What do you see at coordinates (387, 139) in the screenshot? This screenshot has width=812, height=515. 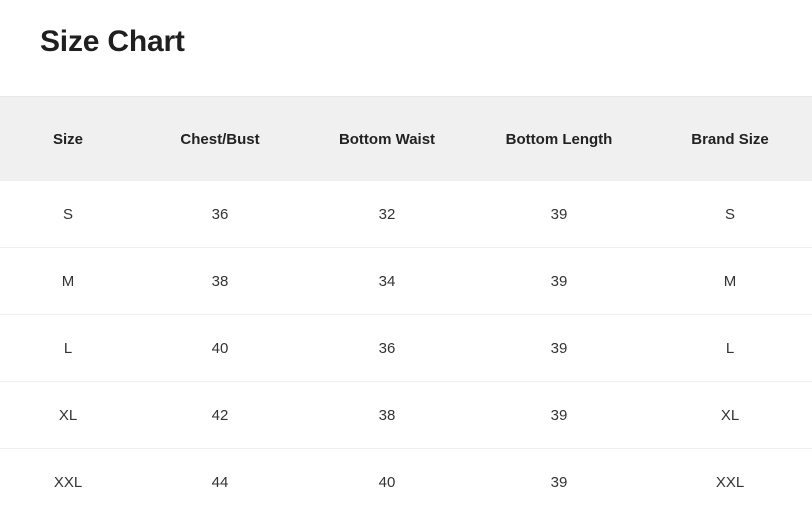 I see `column-header-bottom-waist: Bottom Waist` at bounding box center [387, 139].